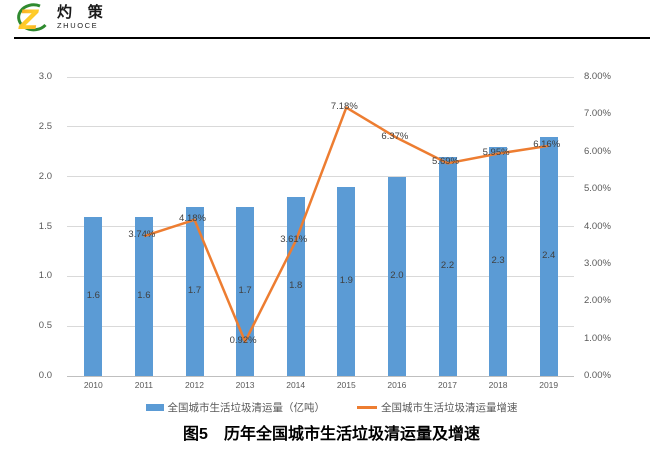 This screenshot has height=463, width=663. I want to click on bar-data-label: 2.3, so click(498, 261).